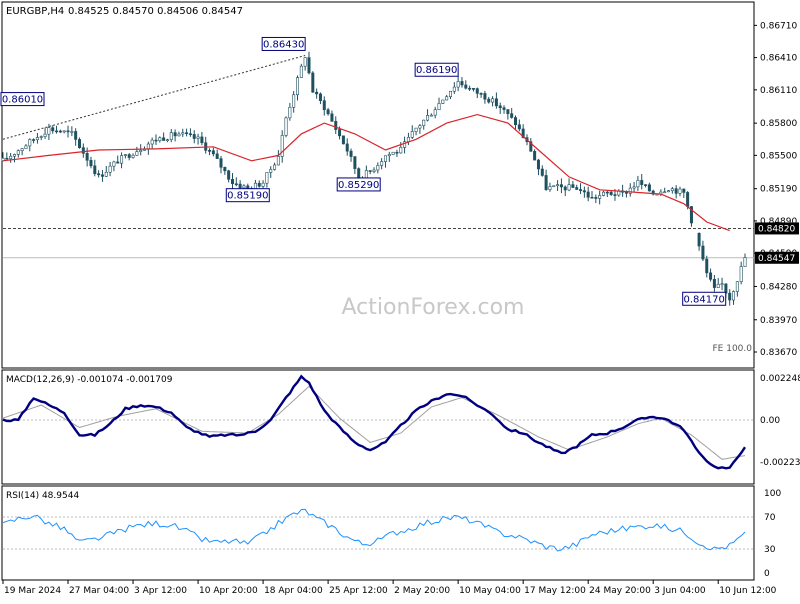 This screenshot has width=800, height=604. Describe the element at coordinates (378, 533) in the screenshot. I see `rsi-panel-frame` at that location.